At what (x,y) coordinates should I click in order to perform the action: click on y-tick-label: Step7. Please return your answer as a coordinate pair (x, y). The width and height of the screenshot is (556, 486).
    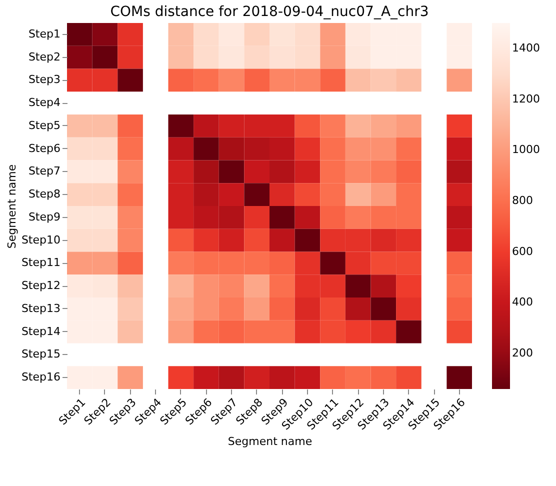
    Looking at the image, I should click on (44, 171).